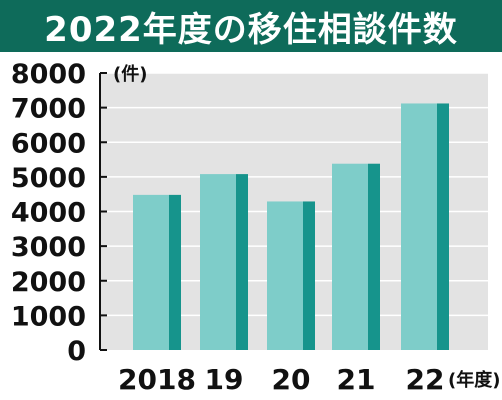 The width and height of the screenshot is (502, 400). I want to click on y-tick-label: 2000, so click(48, 282).